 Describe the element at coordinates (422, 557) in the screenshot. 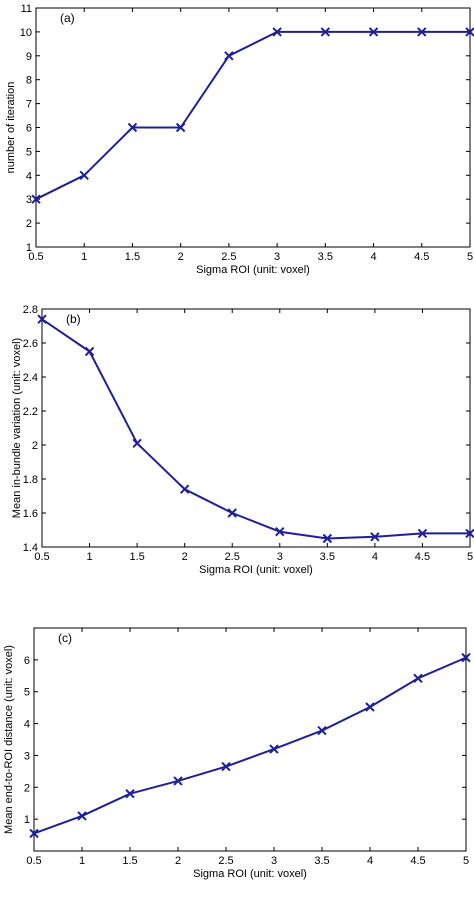

I see `x-tick-label-1-8: 4.5` at that location.